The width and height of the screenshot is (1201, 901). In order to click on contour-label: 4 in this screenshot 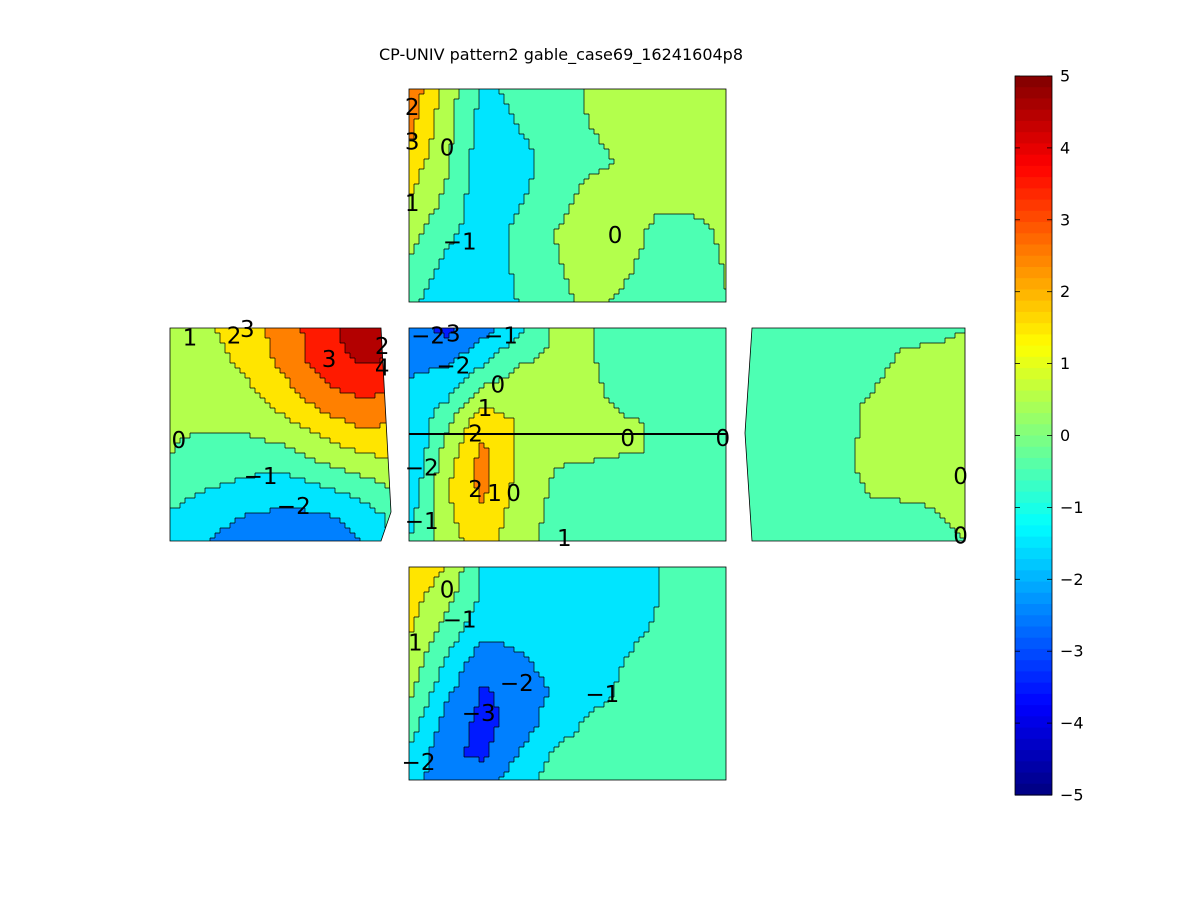, I will do `click(382, 368)`.